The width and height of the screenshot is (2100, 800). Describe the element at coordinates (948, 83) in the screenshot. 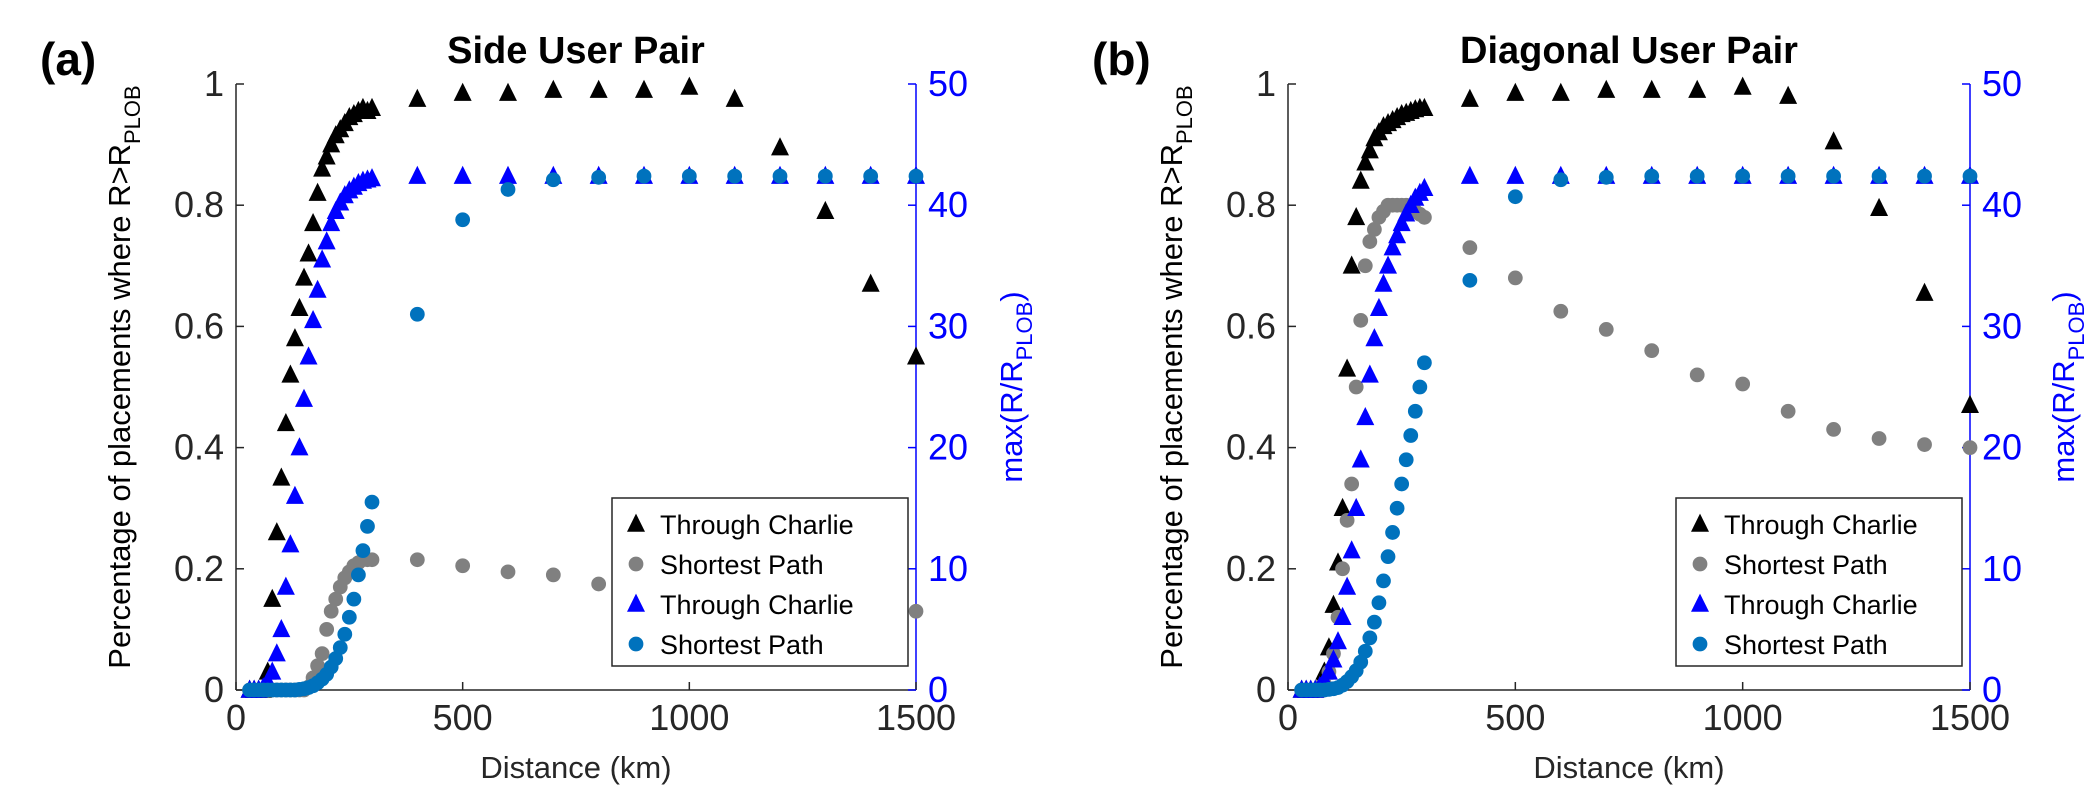

I see `y-right-tick-label: 50` at that location.